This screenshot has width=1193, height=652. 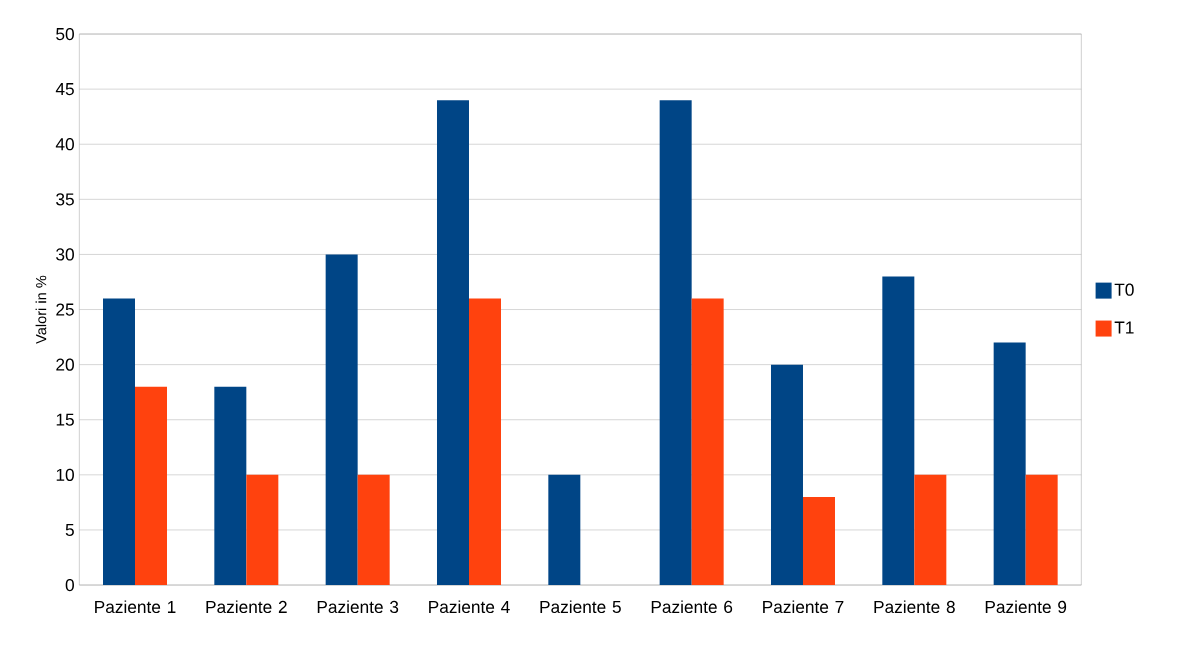 I want to click on y-tick-label: 45, so click(x=64, y=89).